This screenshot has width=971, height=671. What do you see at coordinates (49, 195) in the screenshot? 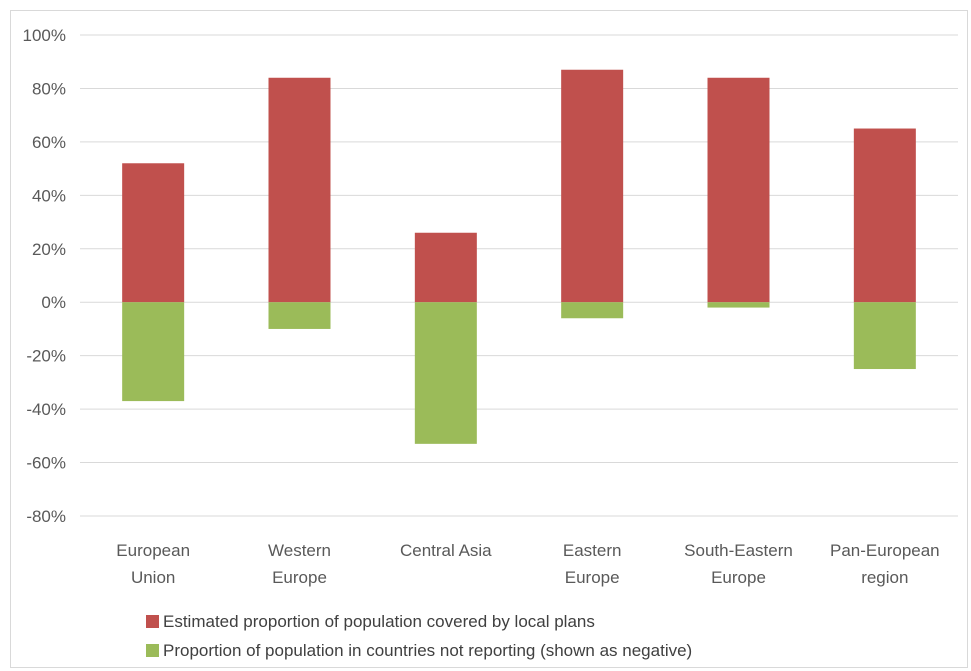
I see `y-tick-label: 40%` at bounding box center [49, 195].